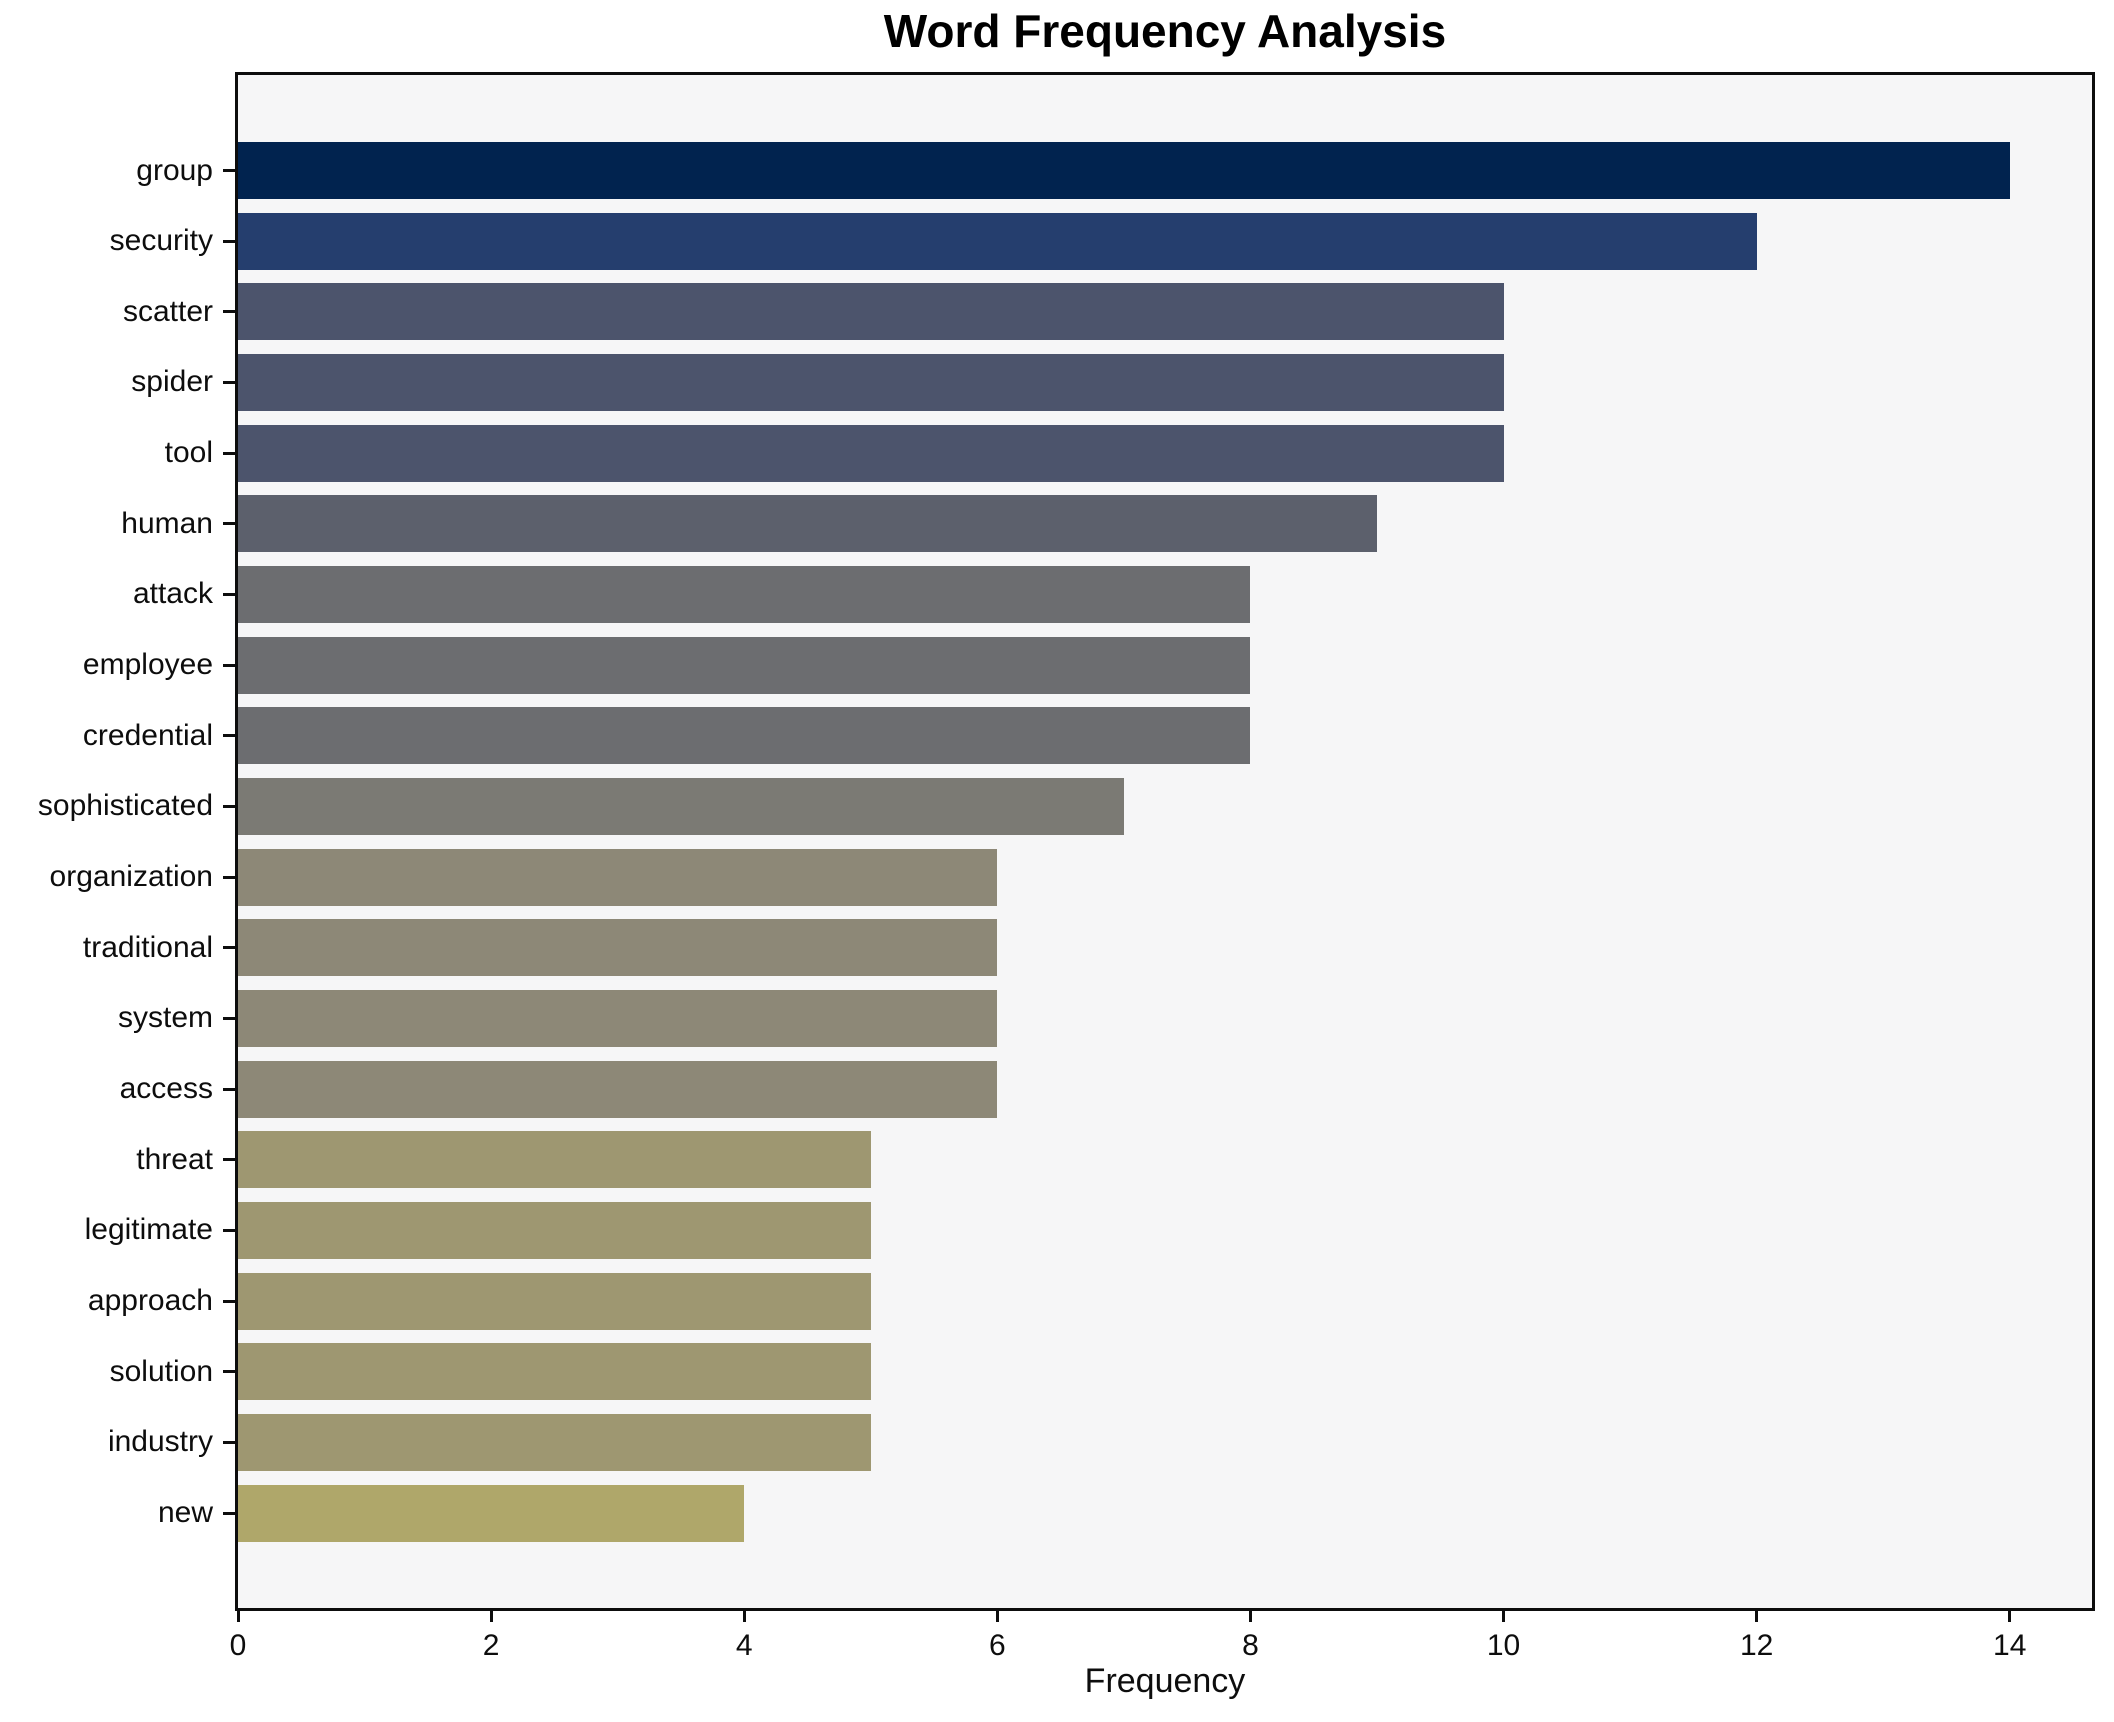 The width and height of the screenshot is (2114, 1722). Describe the element at coordinates (744, 1645) in the screenshot. I see `x-tick-label: 4` at that location.